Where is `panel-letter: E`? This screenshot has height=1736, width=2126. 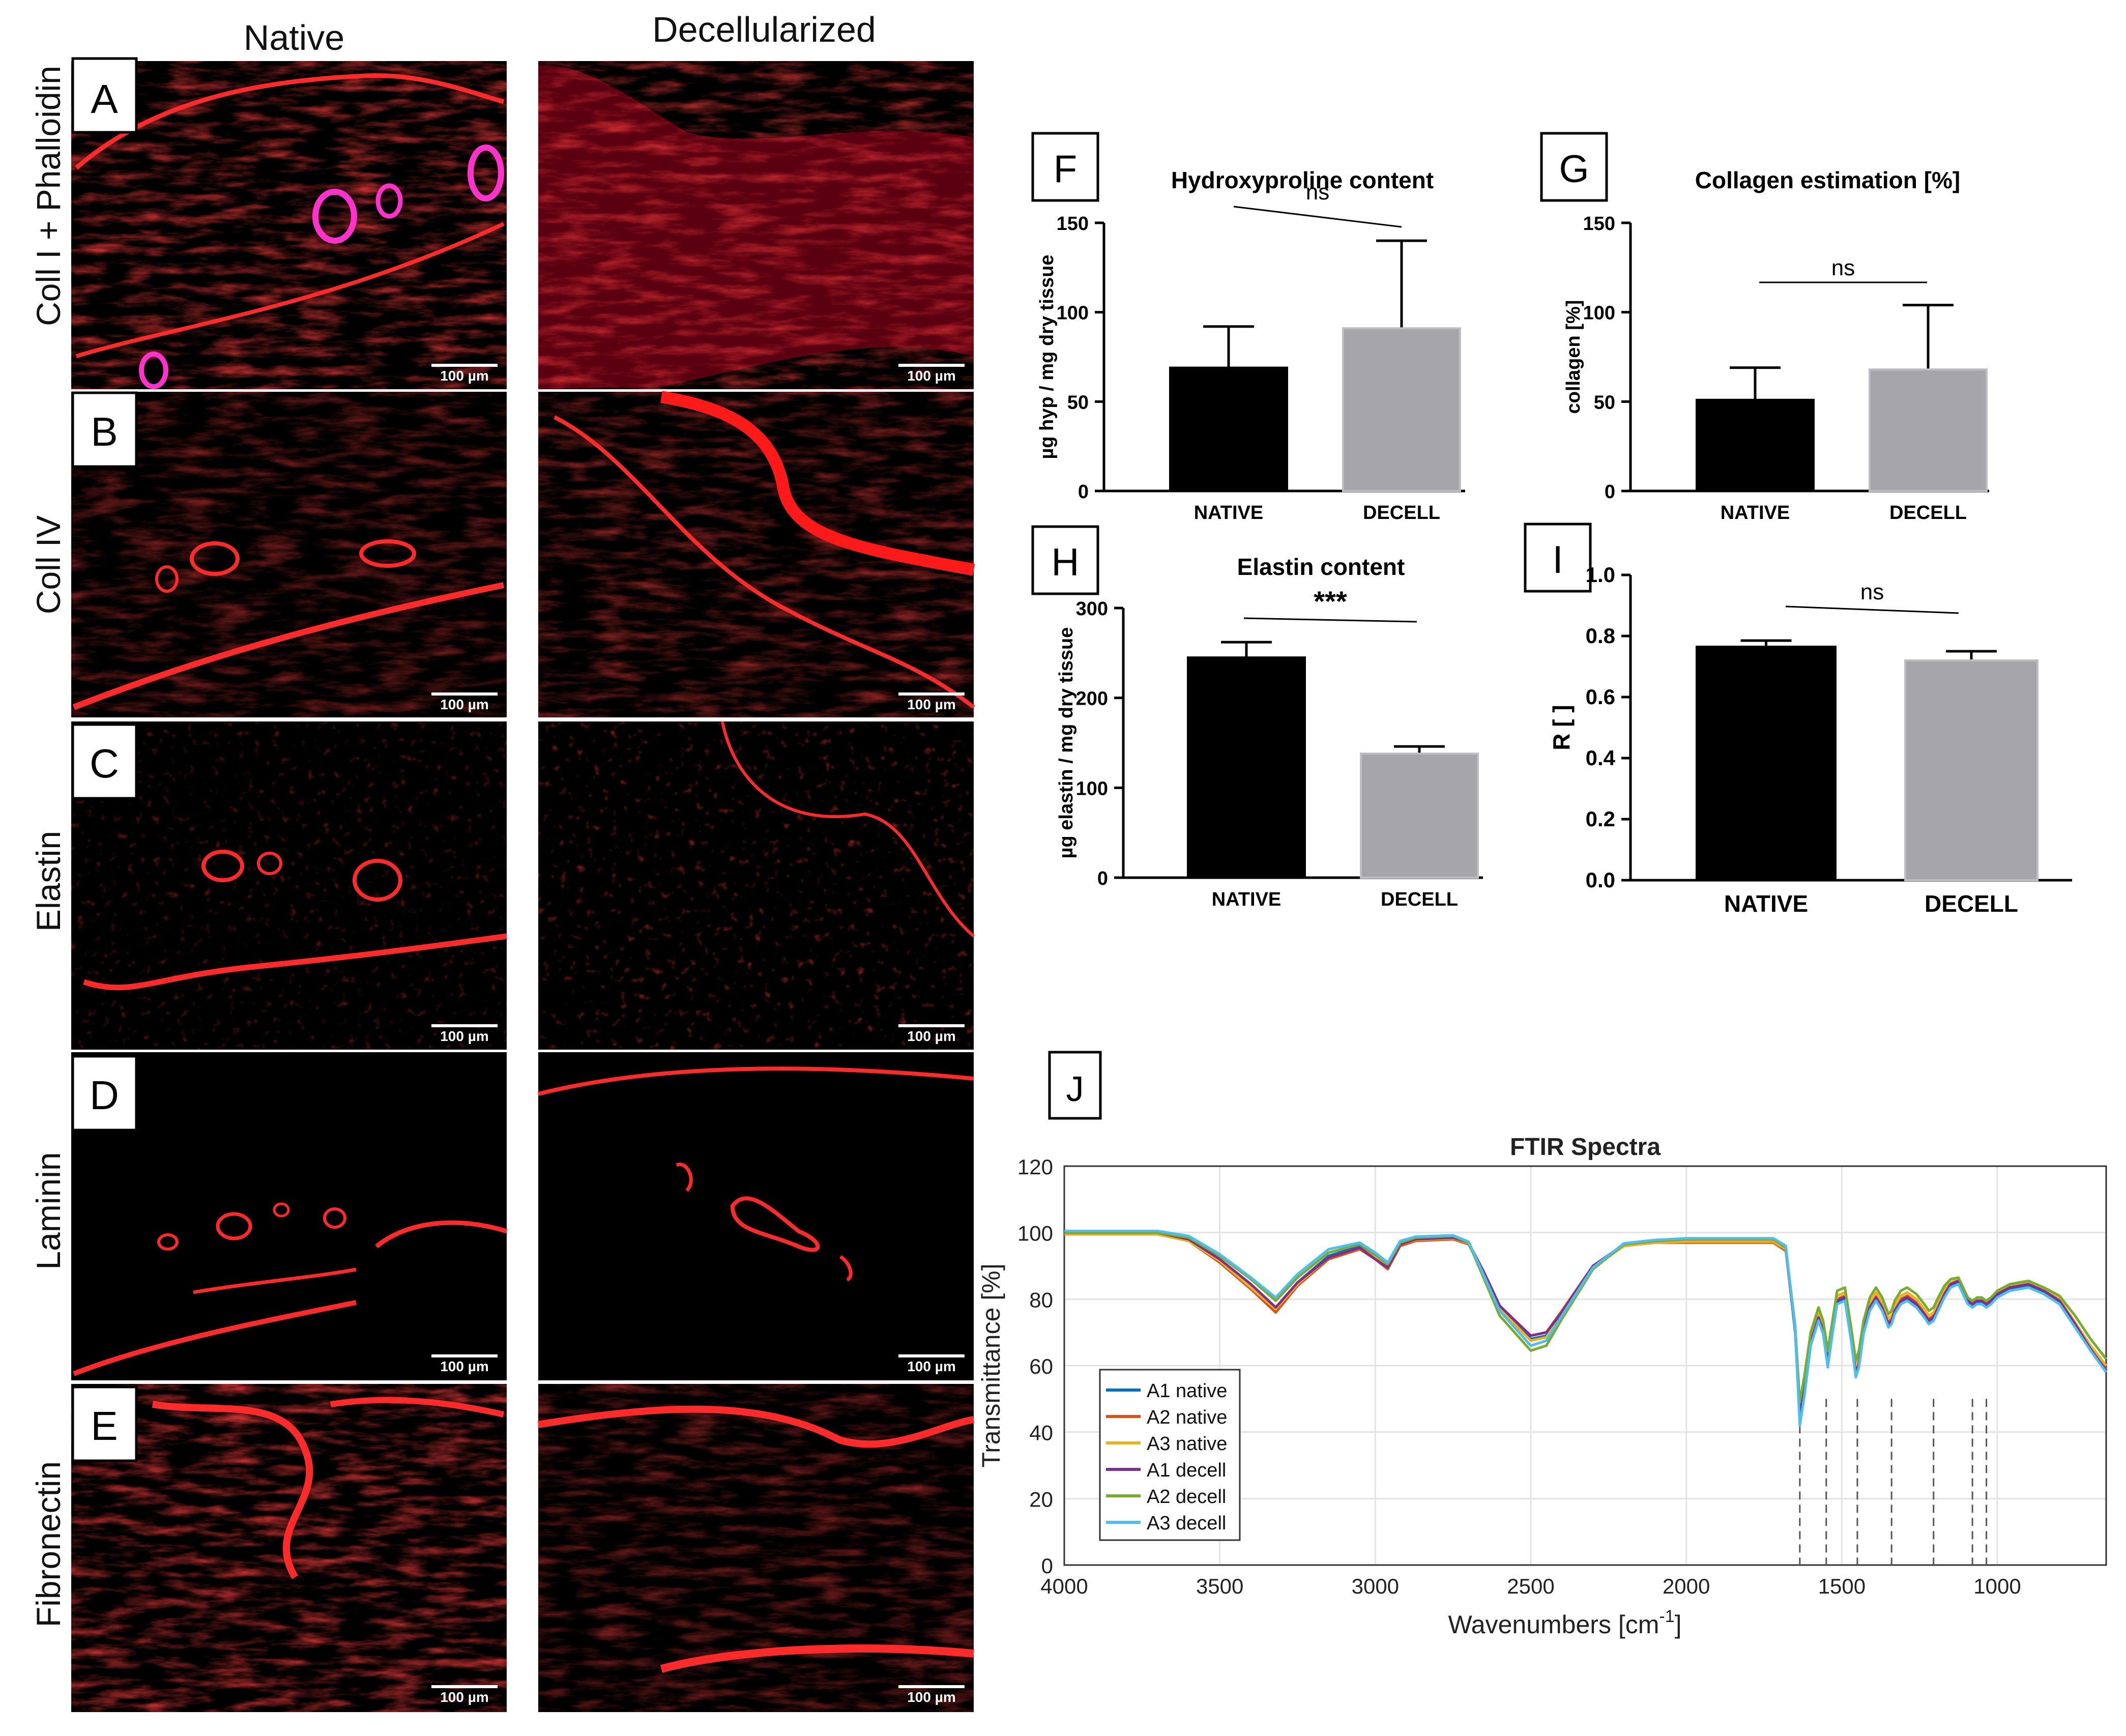 panel-letter: E is located at coordinates (104, 1426).